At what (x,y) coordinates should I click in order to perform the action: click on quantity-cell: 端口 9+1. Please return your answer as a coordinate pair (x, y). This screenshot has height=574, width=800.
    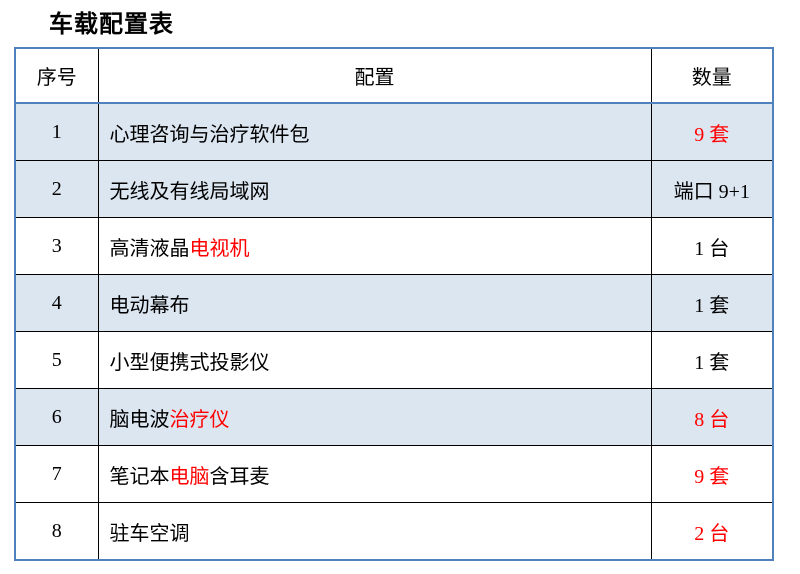
    Looking at the image, I should click on (712, 189).